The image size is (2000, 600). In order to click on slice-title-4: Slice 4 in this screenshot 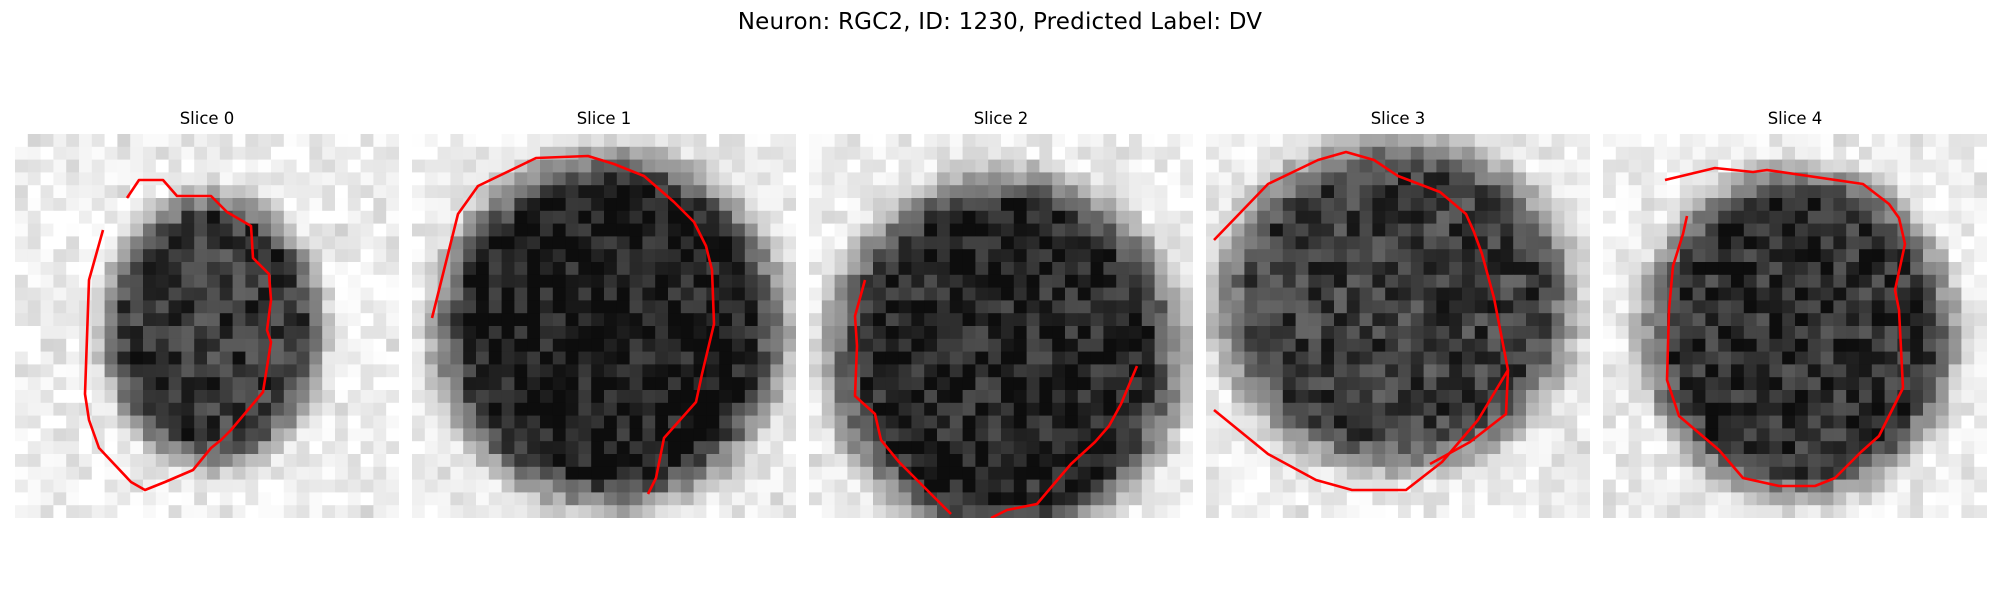, I will do `click(1795, 118)`.